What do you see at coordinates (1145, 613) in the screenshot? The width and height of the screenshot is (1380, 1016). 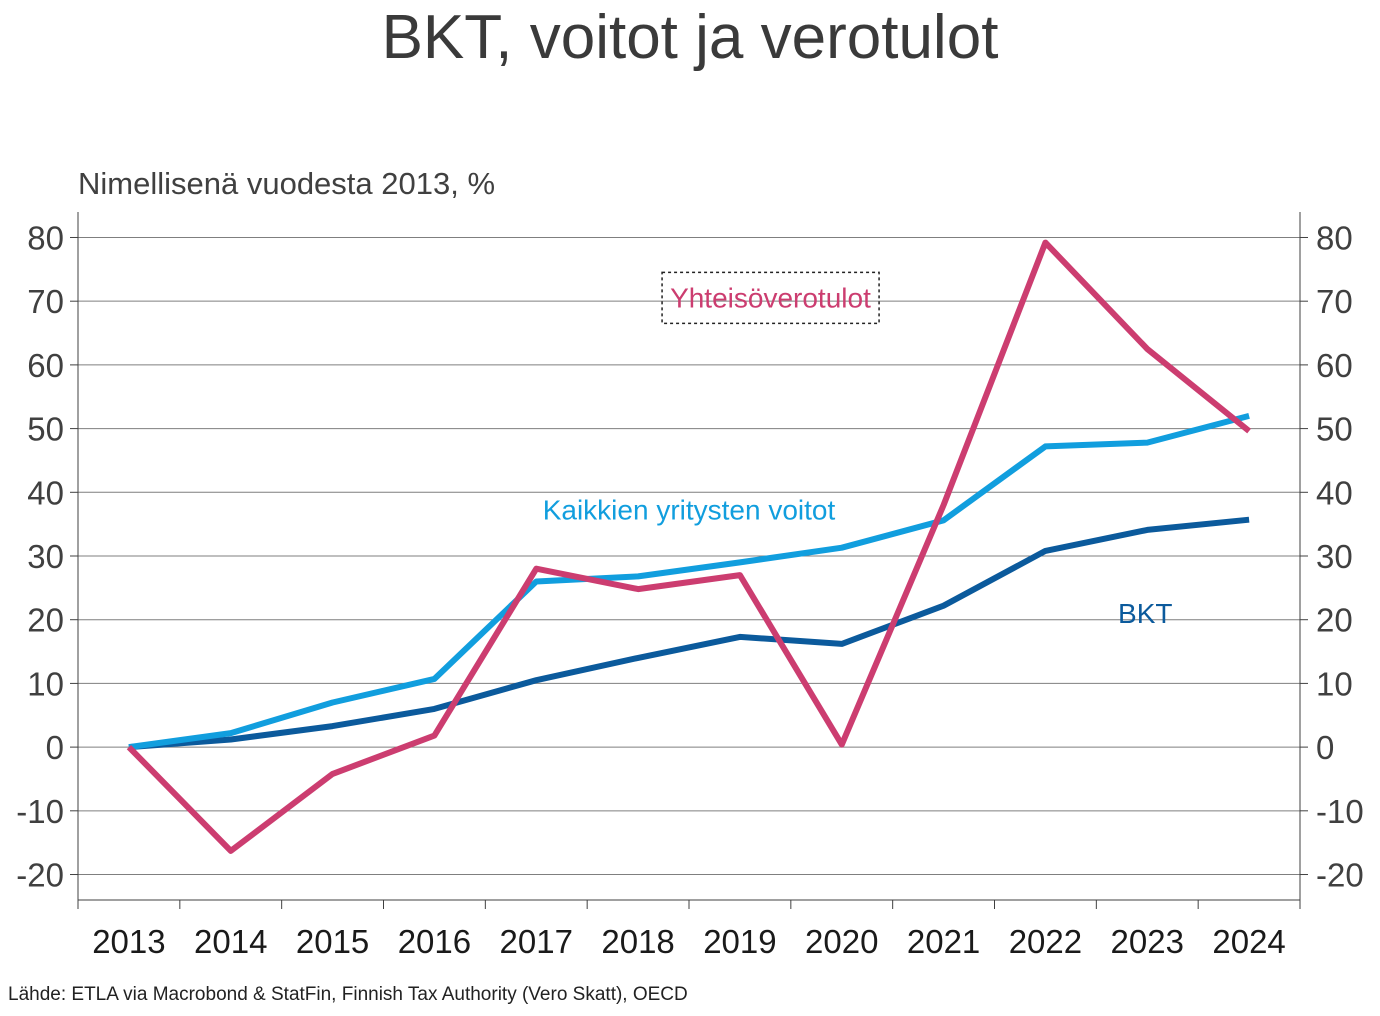 I see `series-label-bkt: BKT` at bounding box center [1145, 613].